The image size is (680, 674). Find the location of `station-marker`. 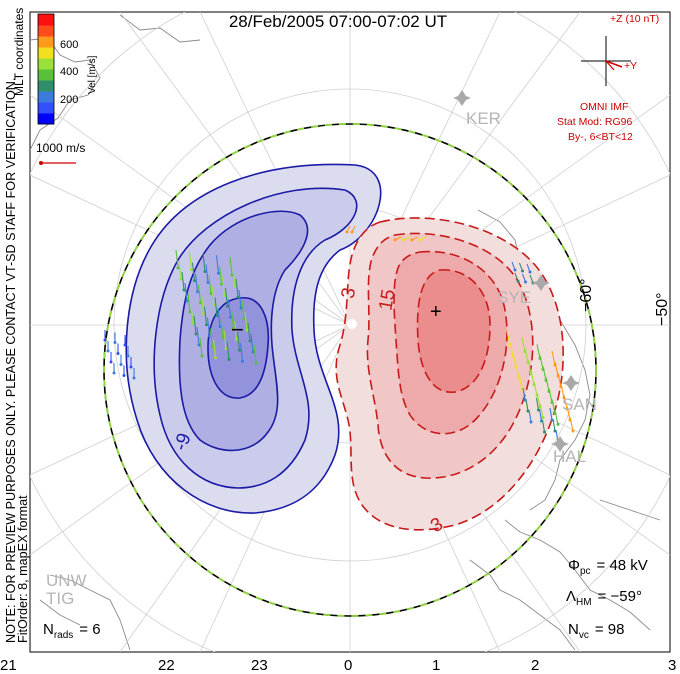

station-marker is located at coordinates (462, 98).